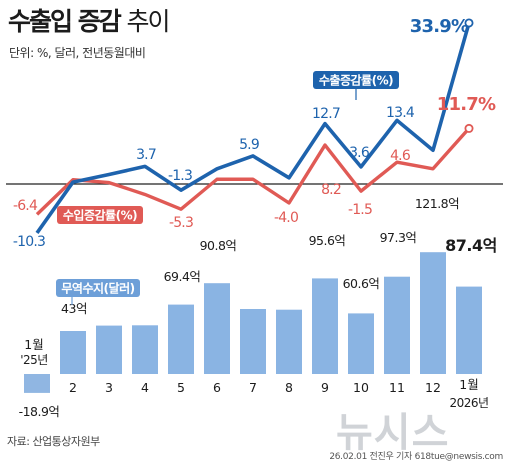  I want to click on export-value-label: -10.3, so click(29, 242).